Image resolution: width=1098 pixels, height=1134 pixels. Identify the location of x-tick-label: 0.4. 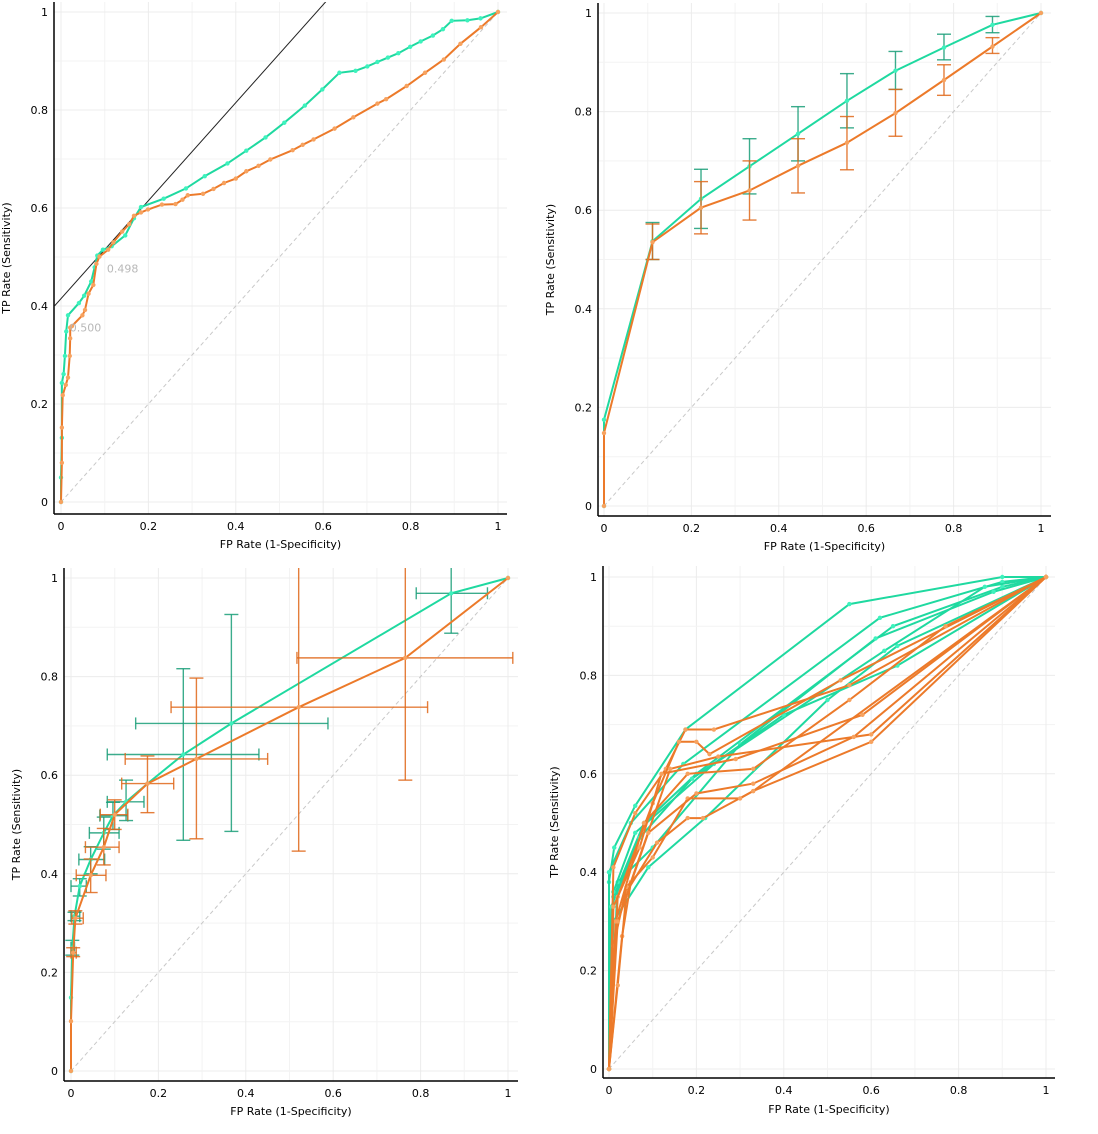
(779, 528).